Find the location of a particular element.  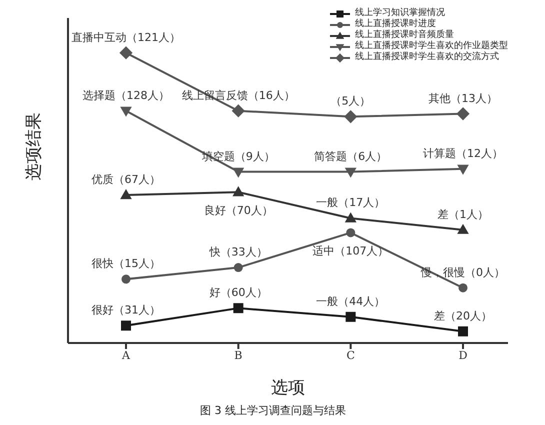

annotation: 快（33人） is located at coordinates (238, 252).